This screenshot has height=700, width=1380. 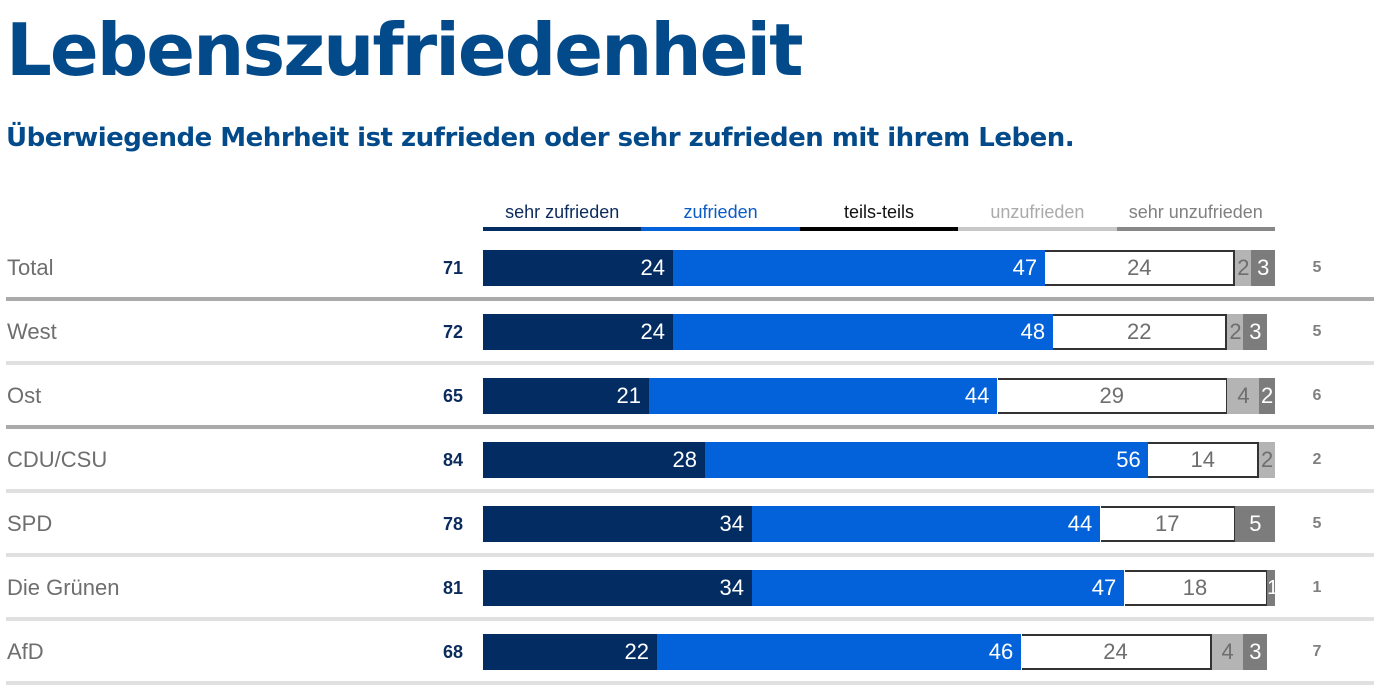 What do you see at coordinates (570, 652) in the screenshot?
I see `bar-segment-sehr-zufrieden: 22` at bounding box center [570, 652].